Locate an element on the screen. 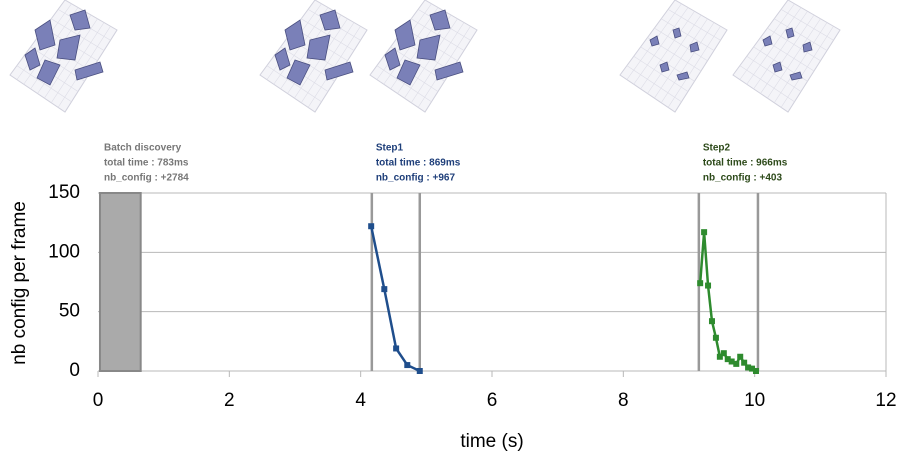 The image size is (905, 460). annotation-text: nb_config : +403 is located at coordinates (743, 178).